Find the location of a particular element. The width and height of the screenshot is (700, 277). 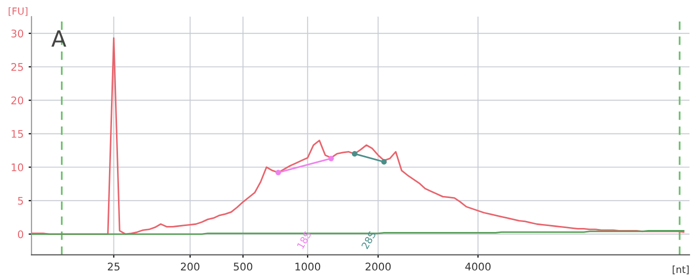

y-tick-label: 20 is located at coordinates (17, 100).